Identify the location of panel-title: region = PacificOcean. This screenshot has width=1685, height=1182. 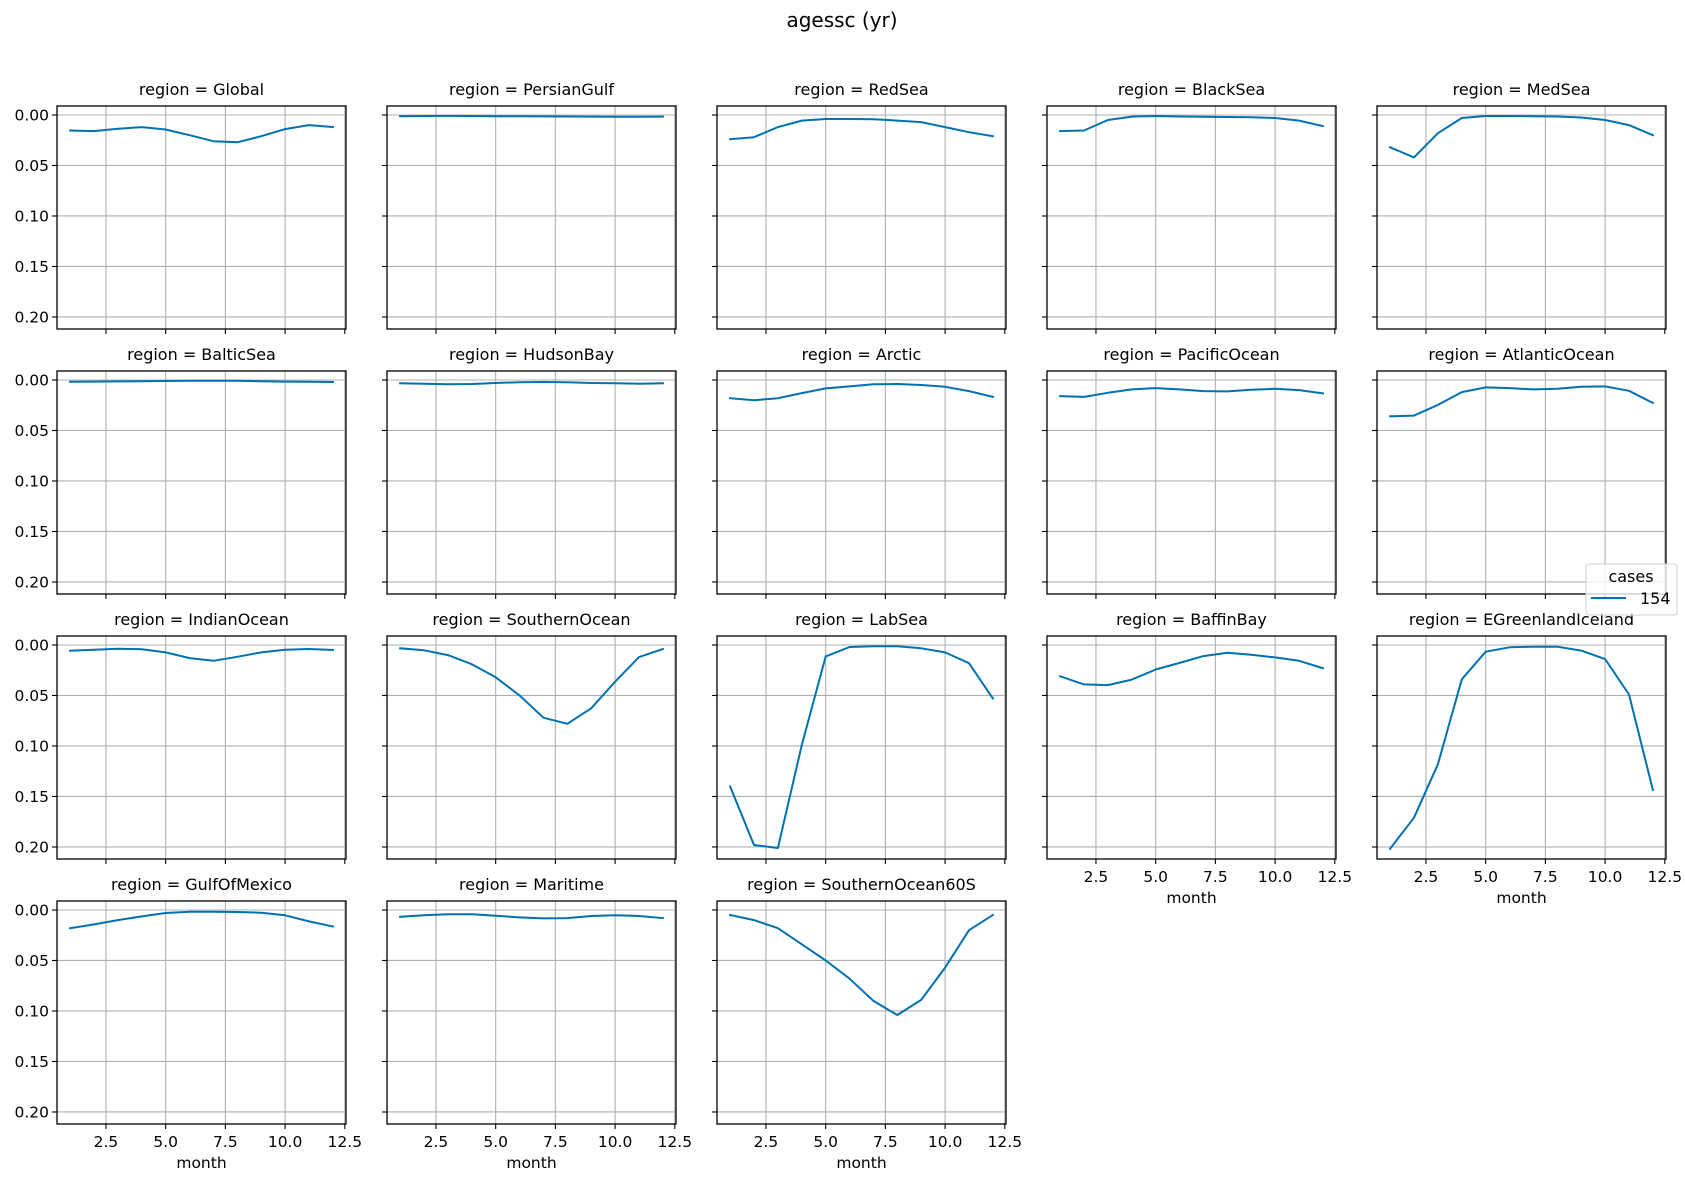
(1191, 354).